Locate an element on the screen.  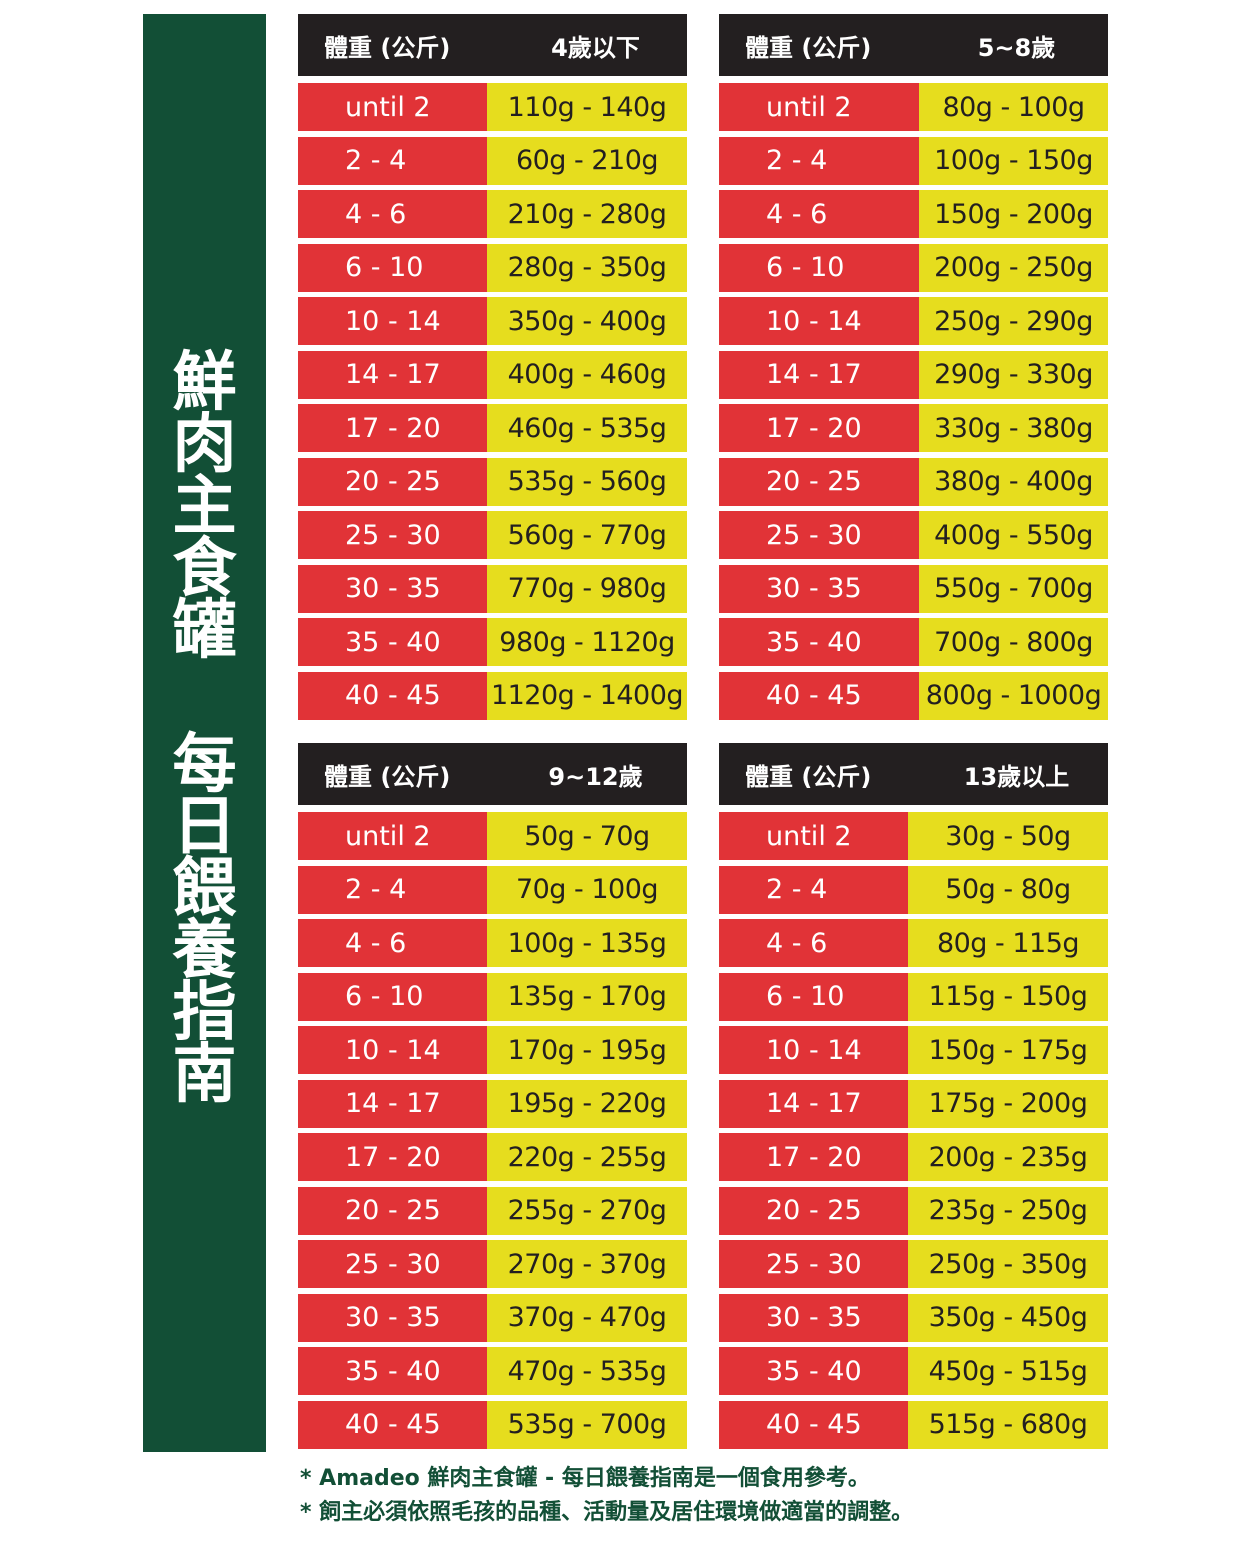
table-row: 30 - 35 770g - 980g is located at coordinates (492, 588).